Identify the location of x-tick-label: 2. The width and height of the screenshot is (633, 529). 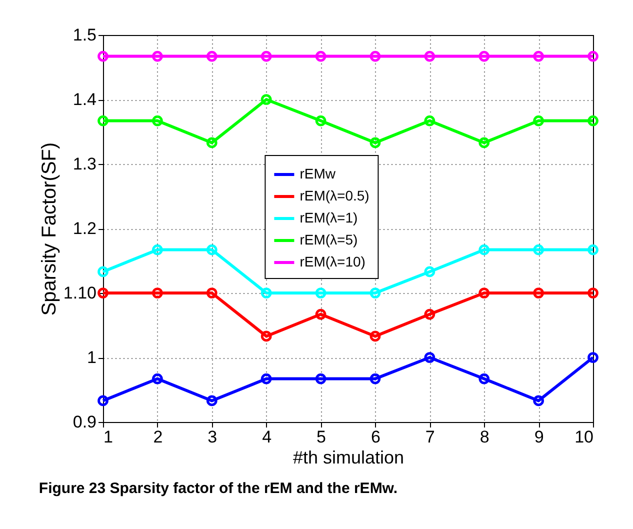
(158, 437).